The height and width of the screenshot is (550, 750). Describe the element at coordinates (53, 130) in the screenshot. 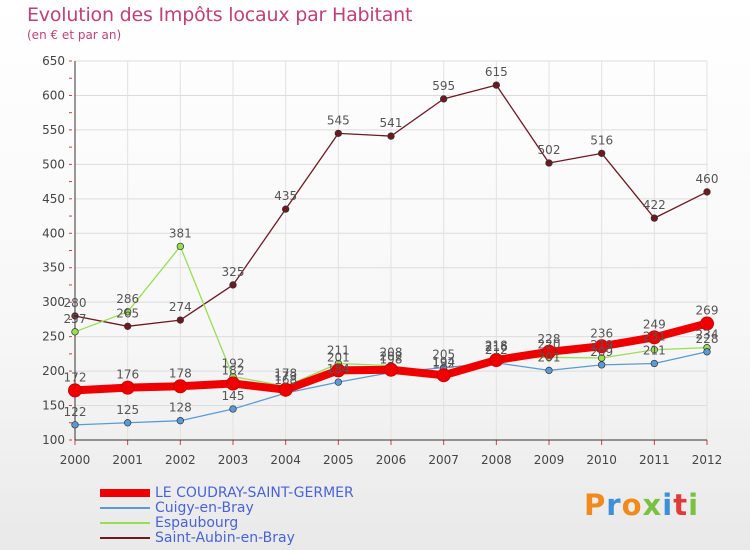

I see `y-tick-label-550: 550` at that location.